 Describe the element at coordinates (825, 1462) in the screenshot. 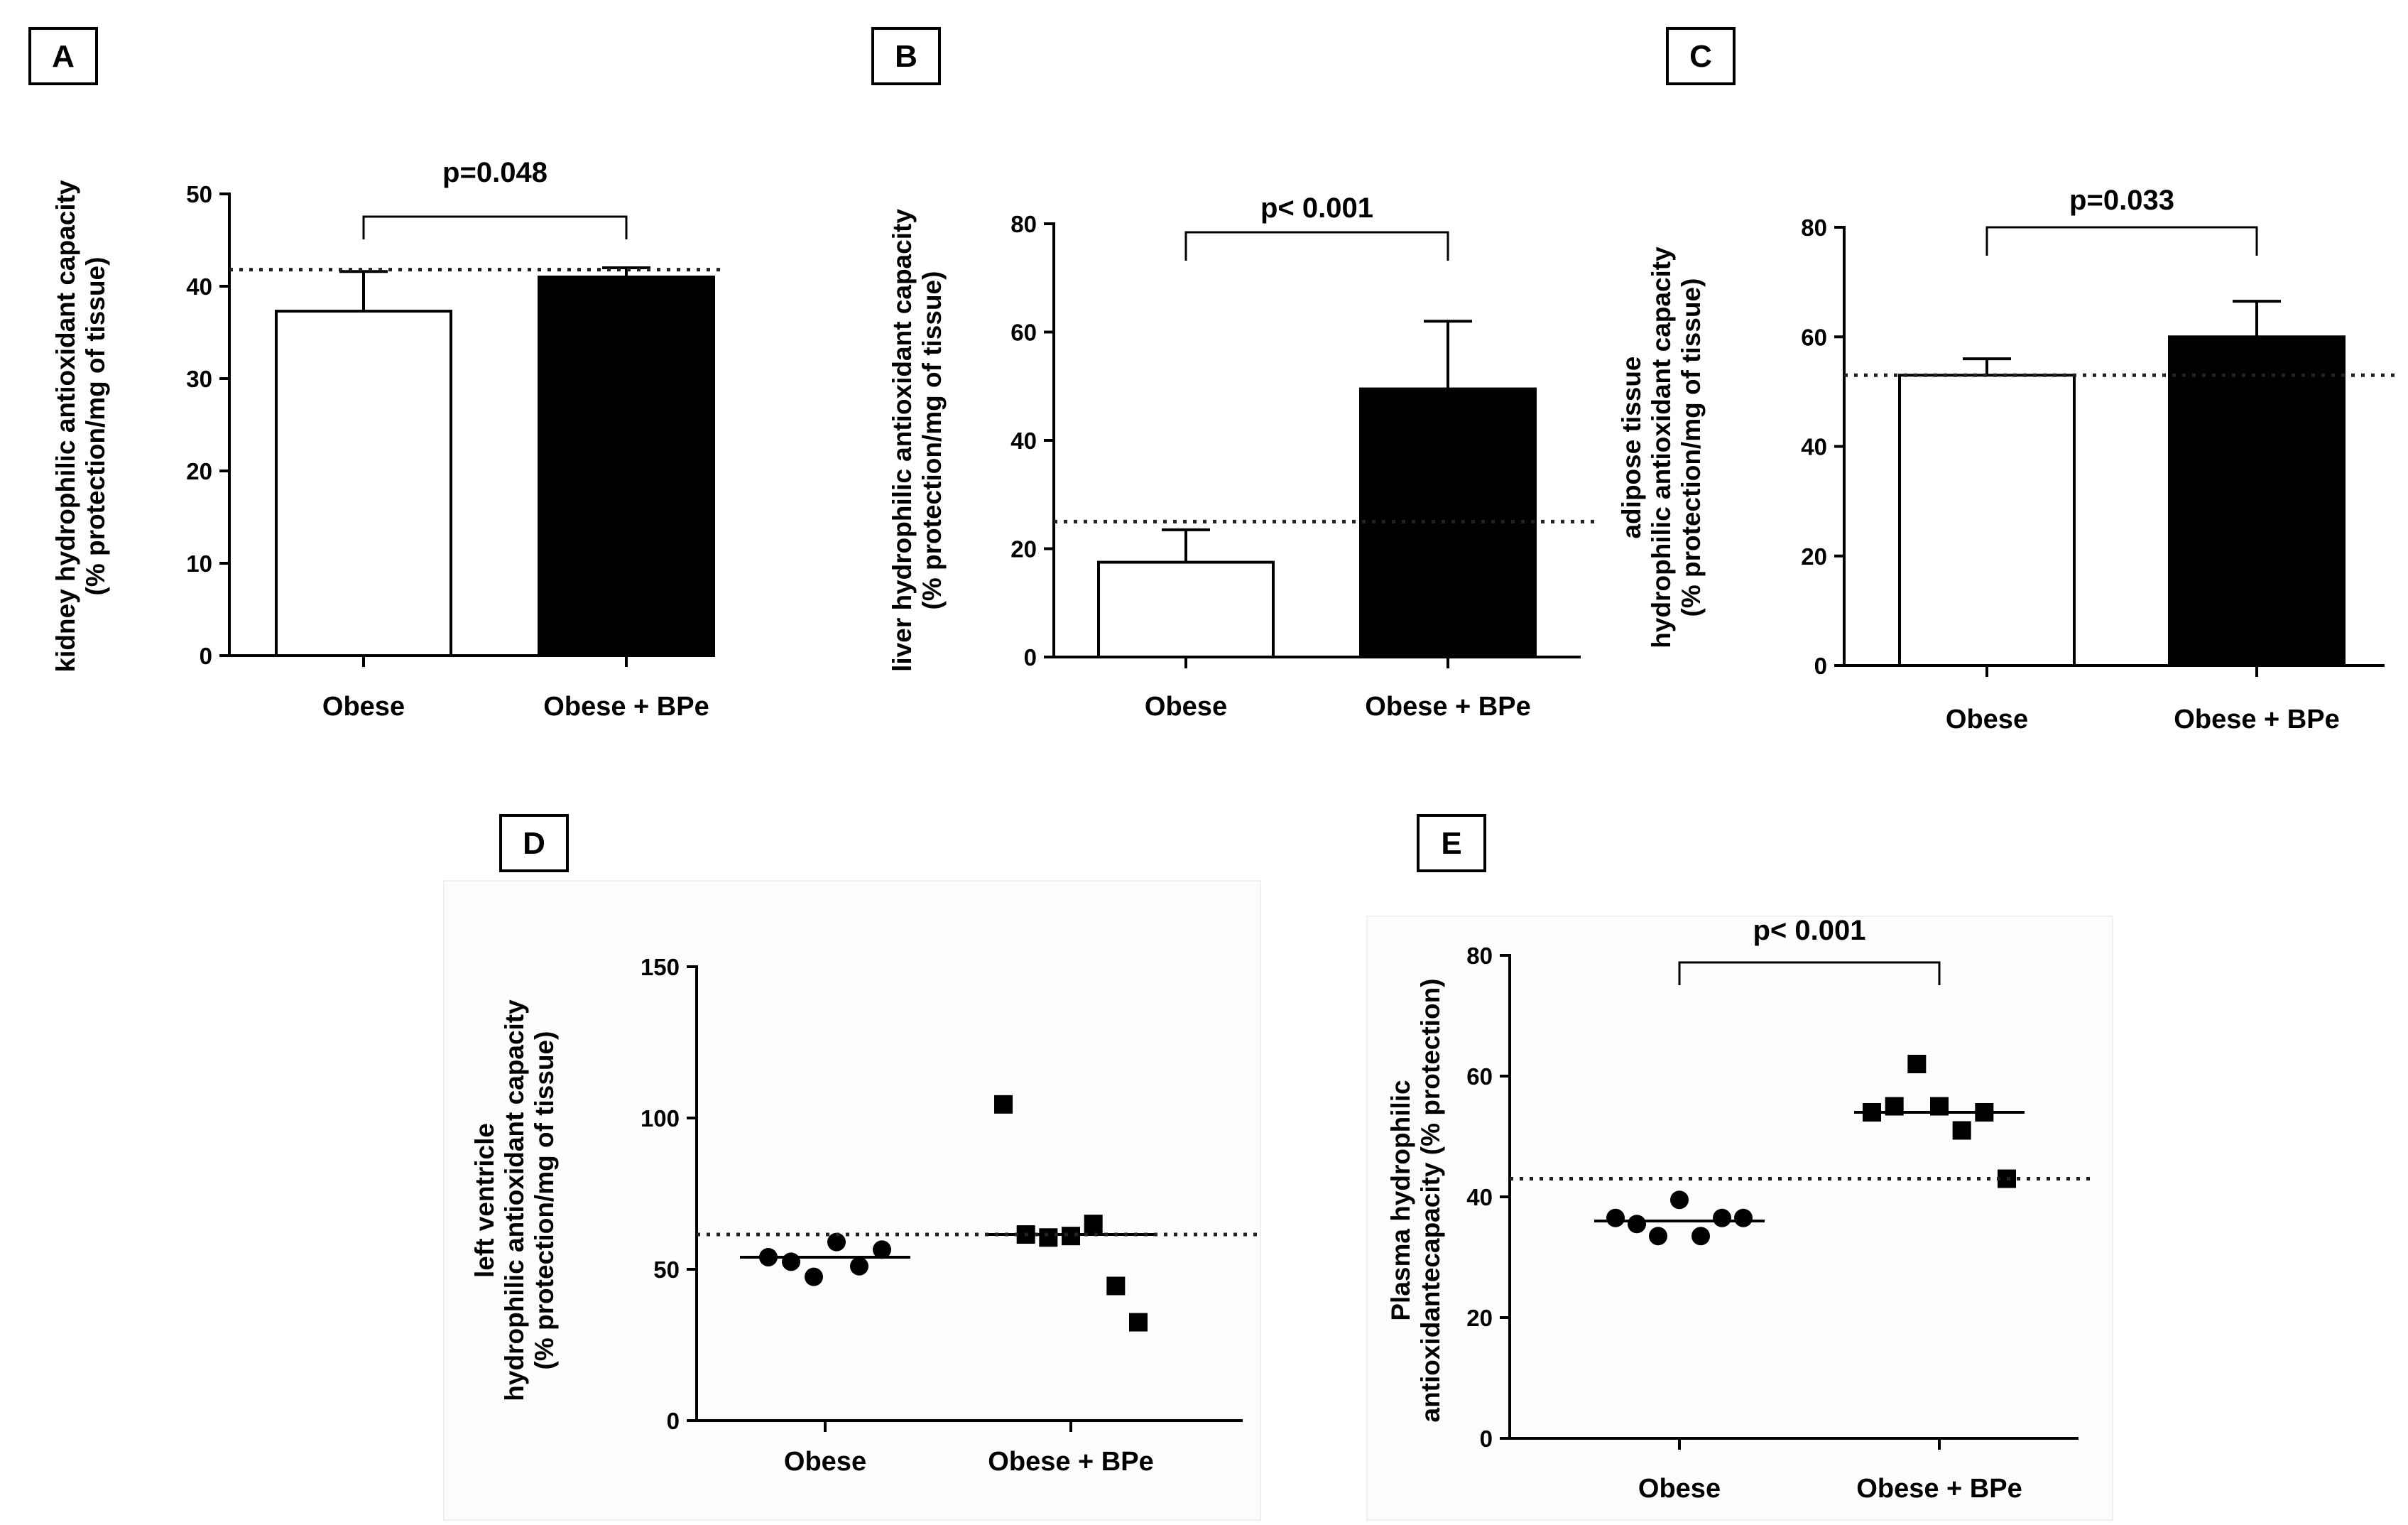

I see `panel-d-x-tick-label: Obese` at that location.